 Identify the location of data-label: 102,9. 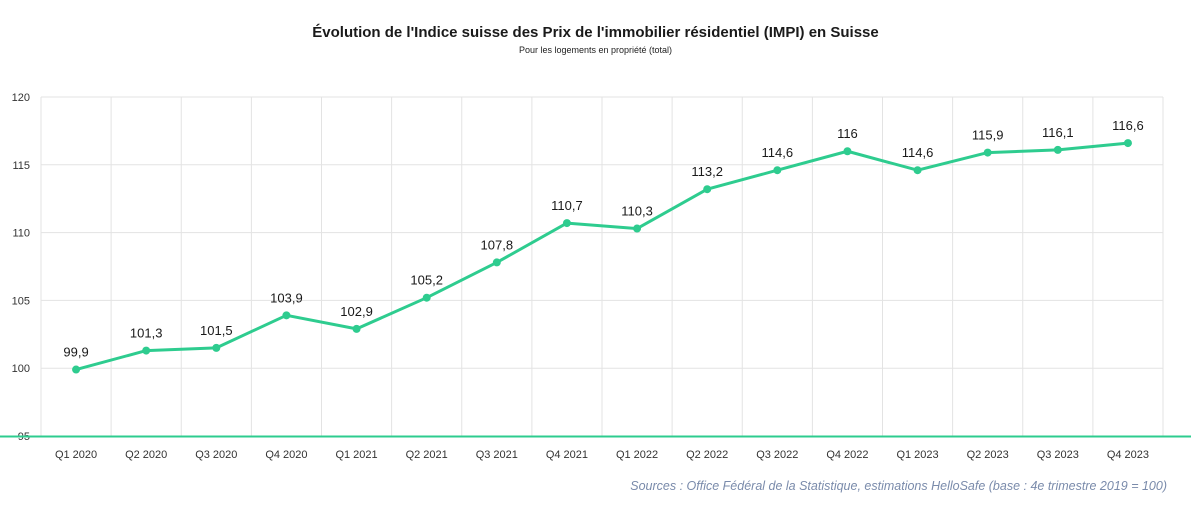
(356, 311).